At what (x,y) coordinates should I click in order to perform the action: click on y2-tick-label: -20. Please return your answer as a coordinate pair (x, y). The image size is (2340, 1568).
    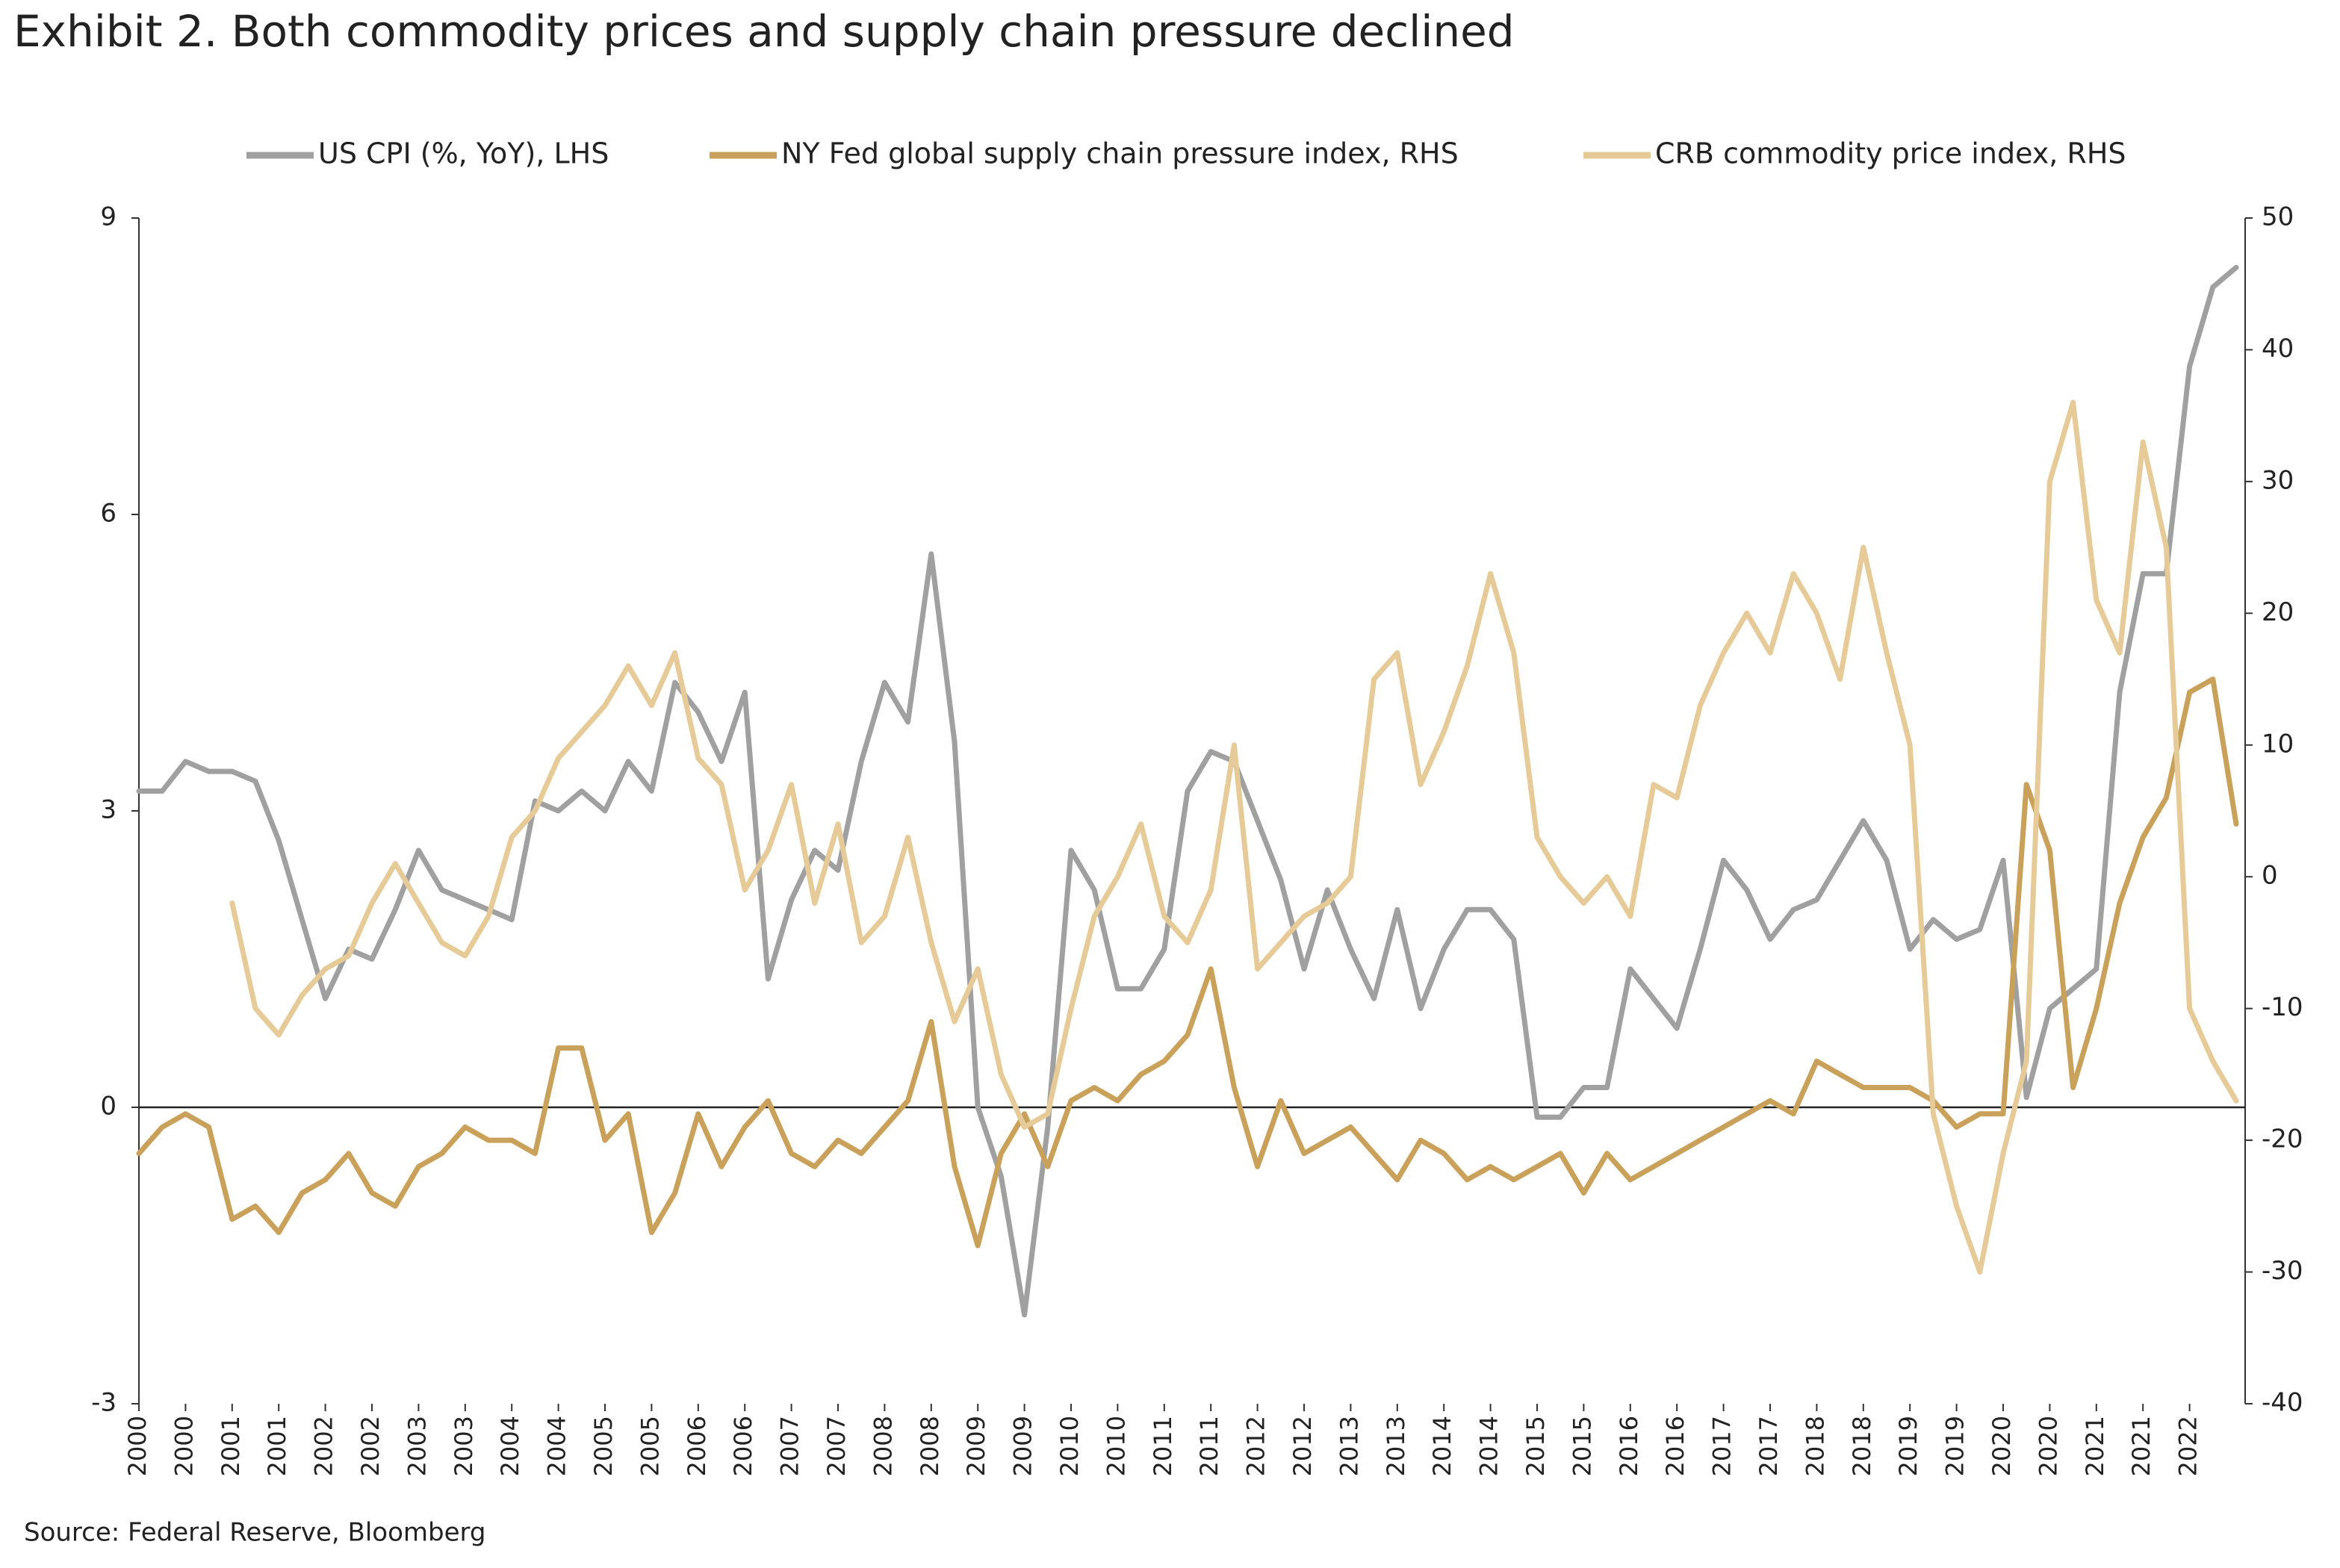
    Looking at the image, I should click on (2282, 1139).